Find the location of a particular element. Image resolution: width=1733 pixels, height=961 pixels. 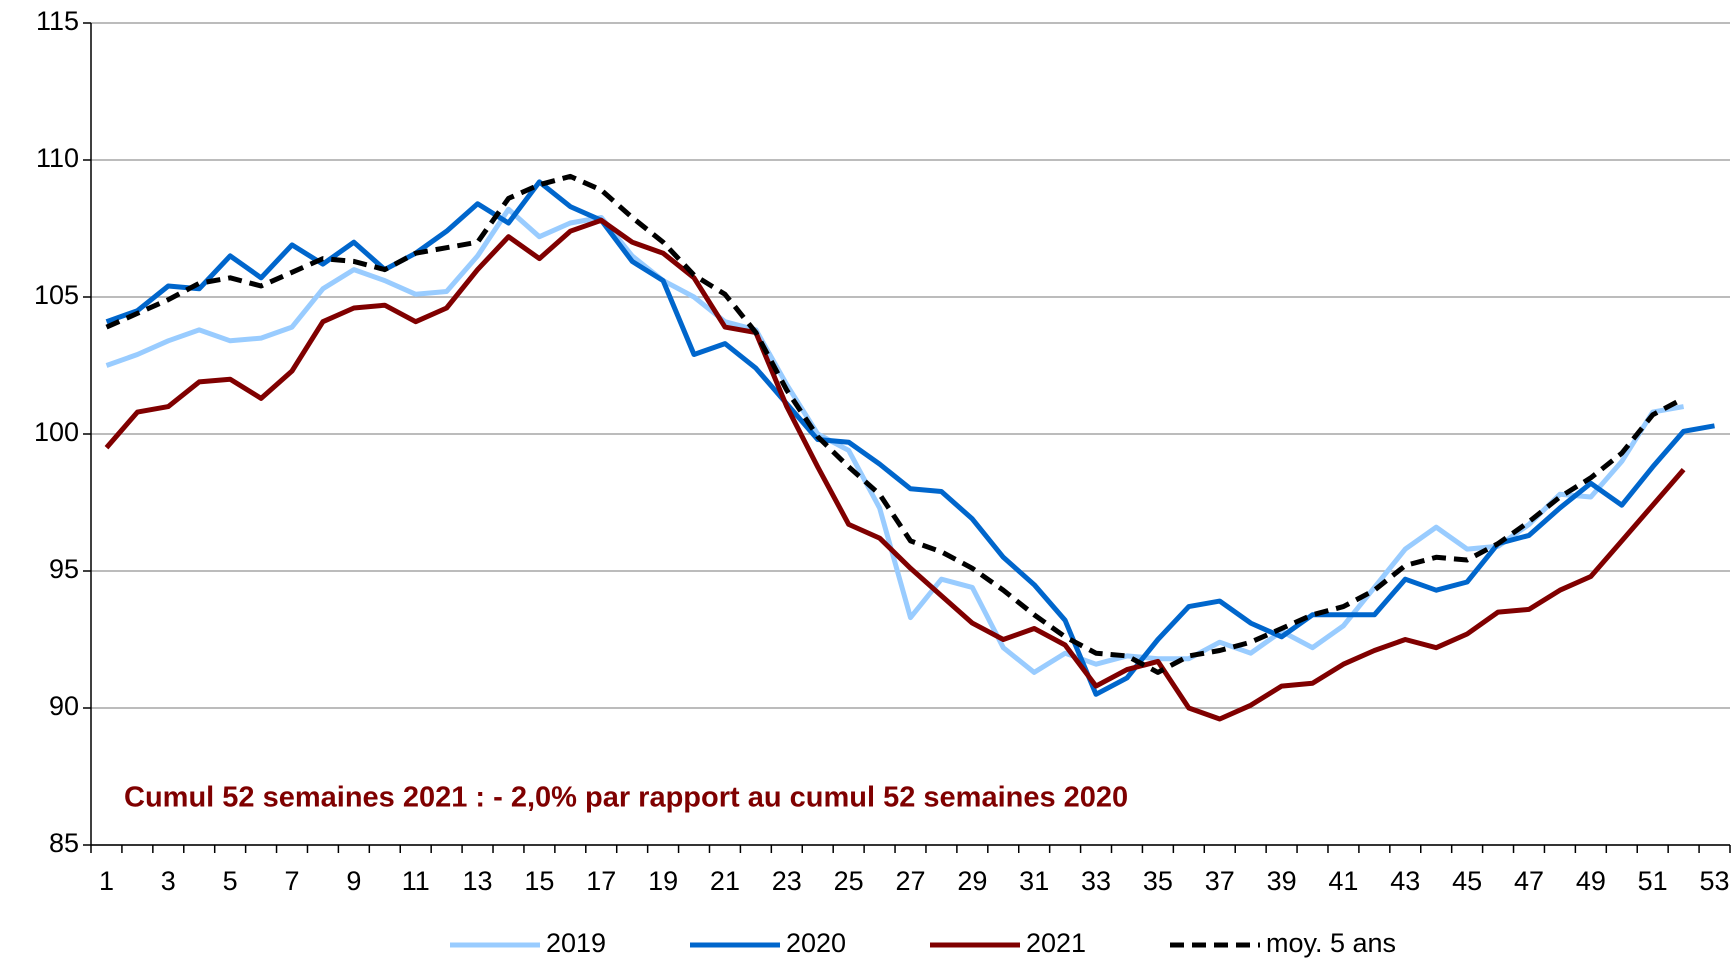

x-tick-label: 49 is located at coordinates (1591, 881).